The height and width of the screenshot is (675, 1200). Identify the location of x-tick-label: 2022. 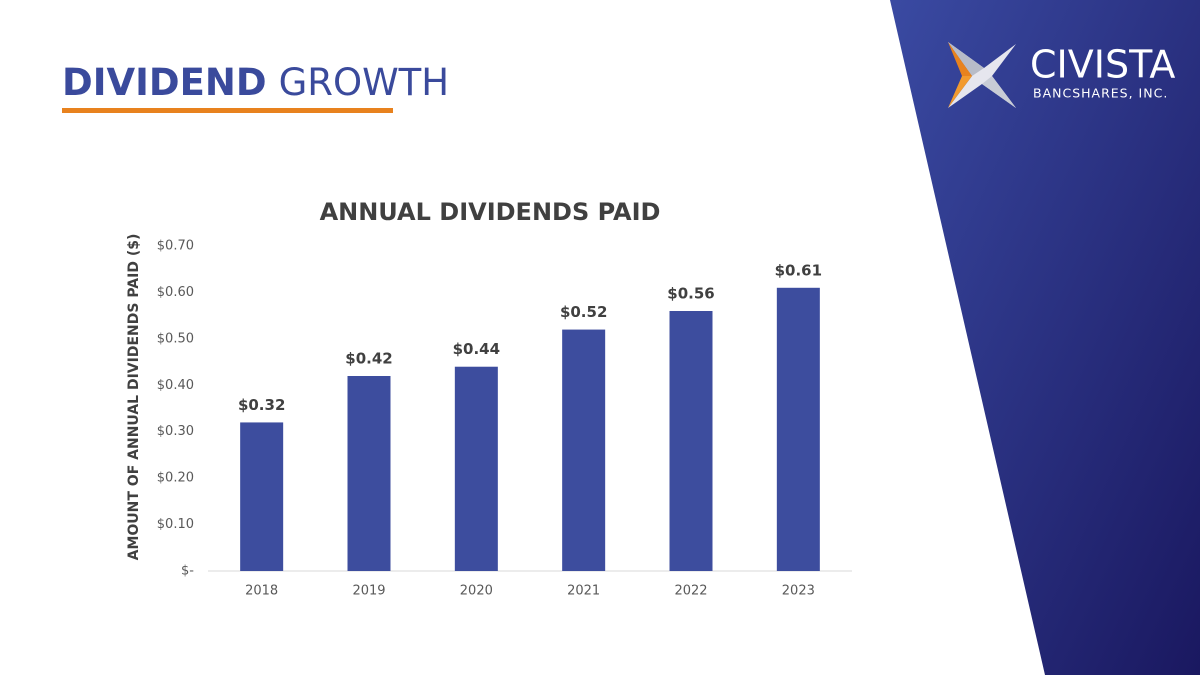
(690, 591).